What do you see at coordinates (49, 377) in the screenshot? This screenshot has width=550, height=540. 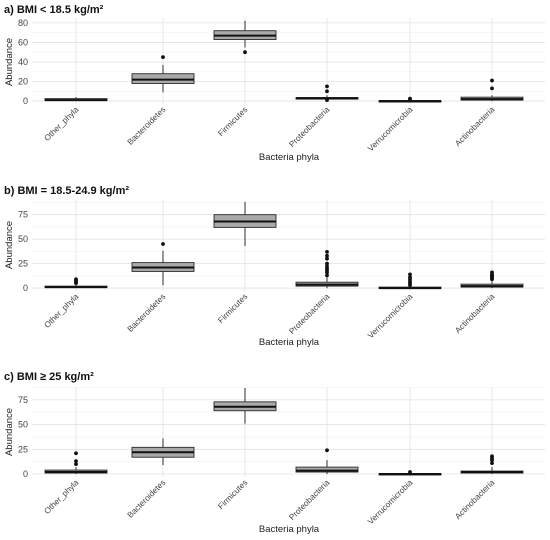 I see `panel-title: c) BMI ≥ 25 kg/m²` at bounding box center [49, 377].